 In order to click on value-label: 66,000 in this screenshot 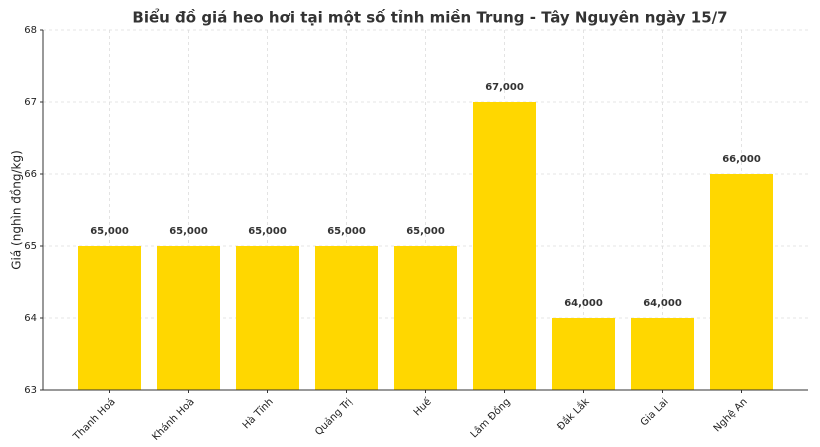, I will do `click(741, 159)`.